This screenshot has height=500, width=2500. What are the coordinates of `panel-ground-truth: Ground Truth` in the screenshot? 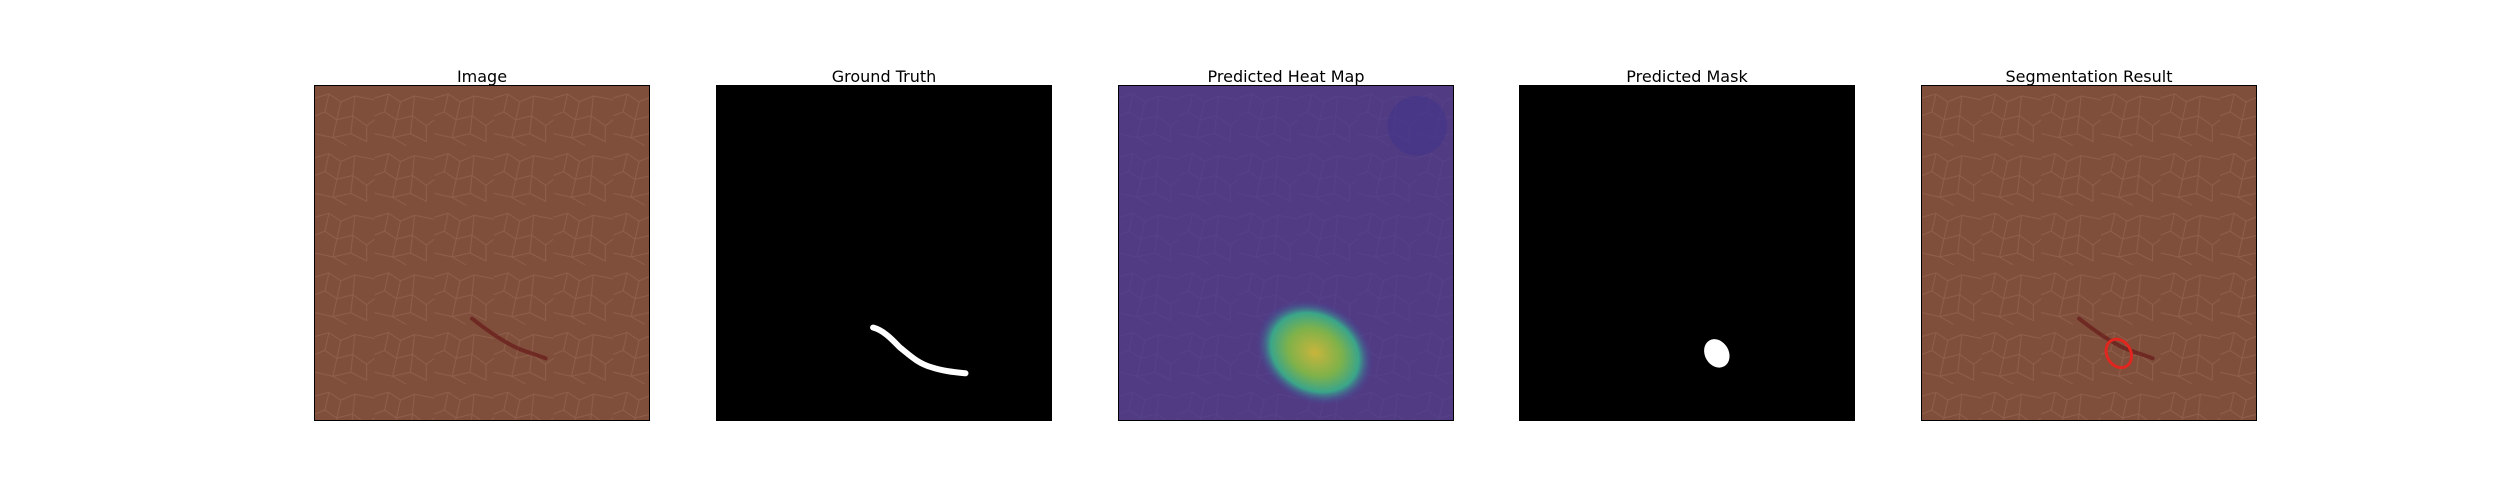 It's located at (884, 245).